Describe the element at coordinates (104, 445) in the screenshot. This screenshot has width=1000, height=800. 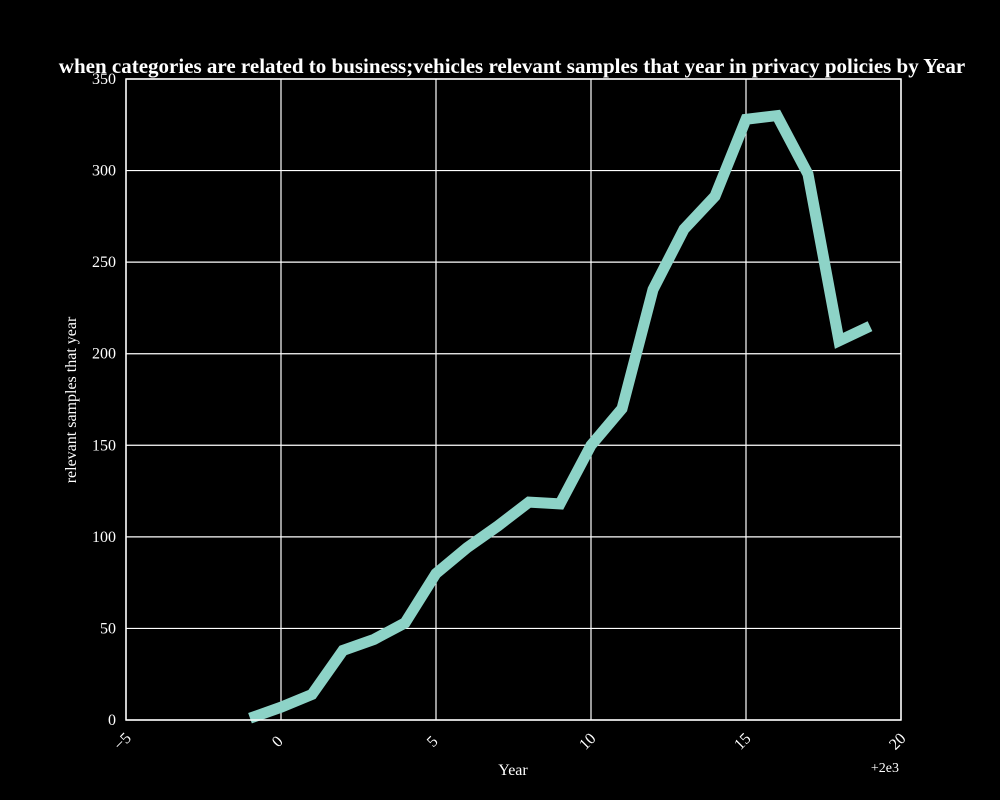
I see `y-tick-label: 150` at that location.